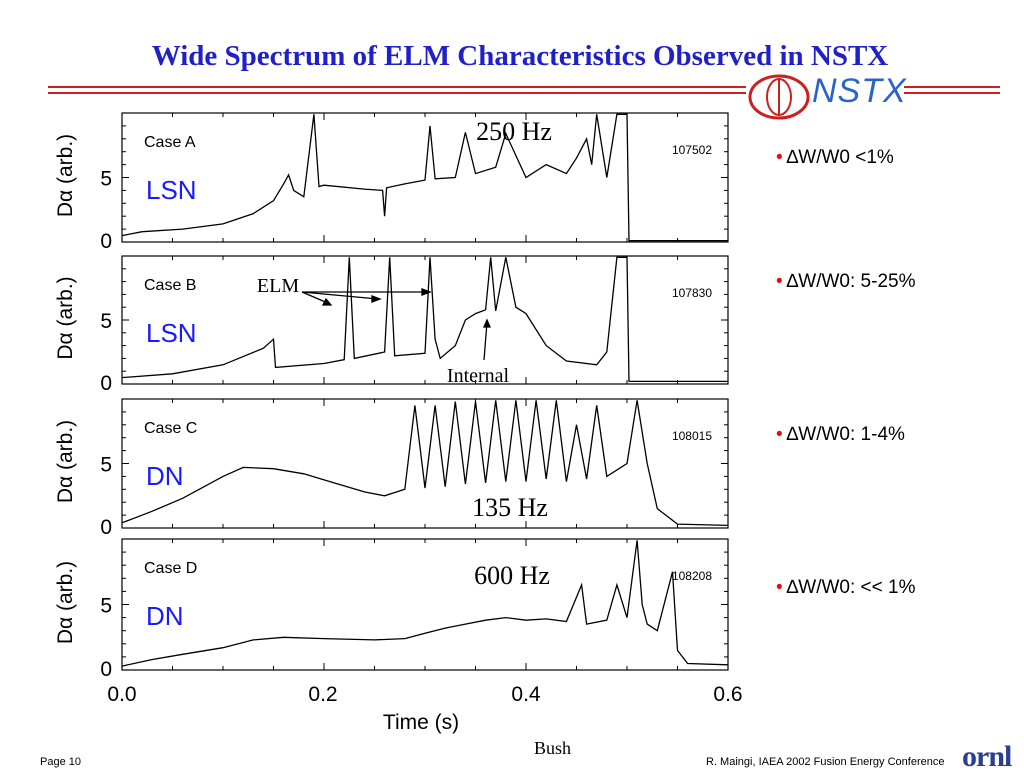 The height and width of the screenshot is (774, 1024). What do you see at coordinates (170, 142) in the screenshot?
I see `case-label: Case A` at bounding box center [170, 142].